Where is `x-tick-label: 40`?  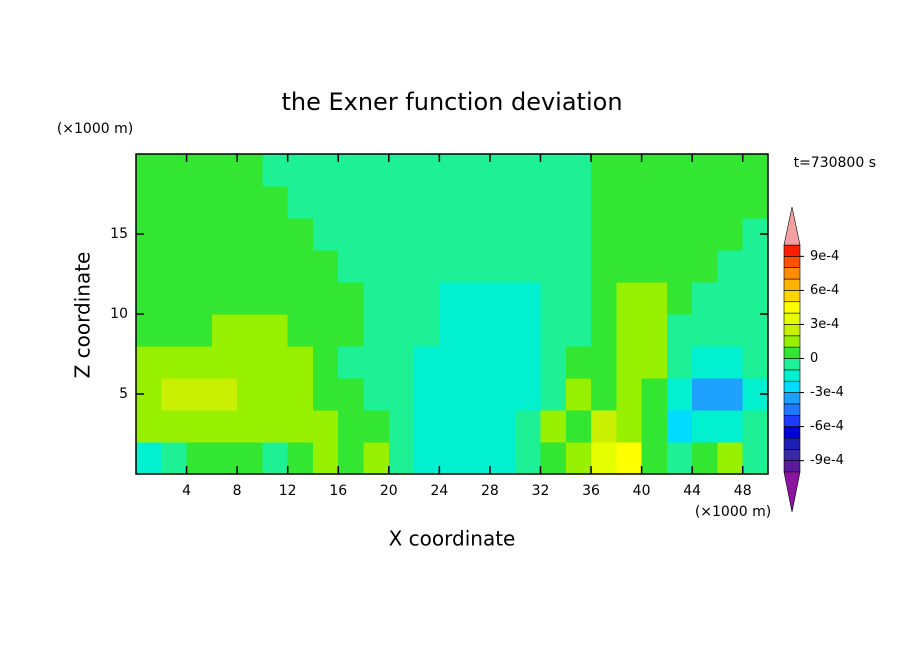
x-tick-label: 40 is located at coordinates (642, 491).